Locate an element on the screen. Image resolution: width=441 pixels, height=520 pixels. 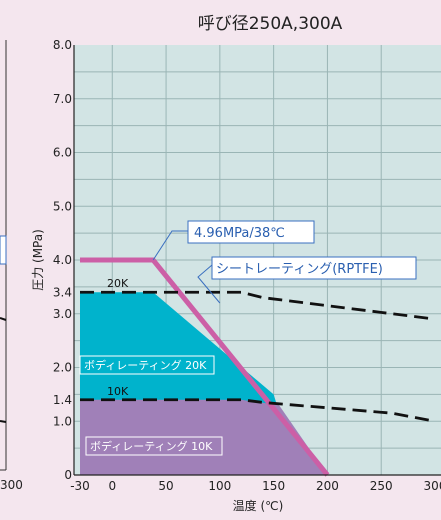
x-tick-label: 250 is located at coordinates (381, 486).